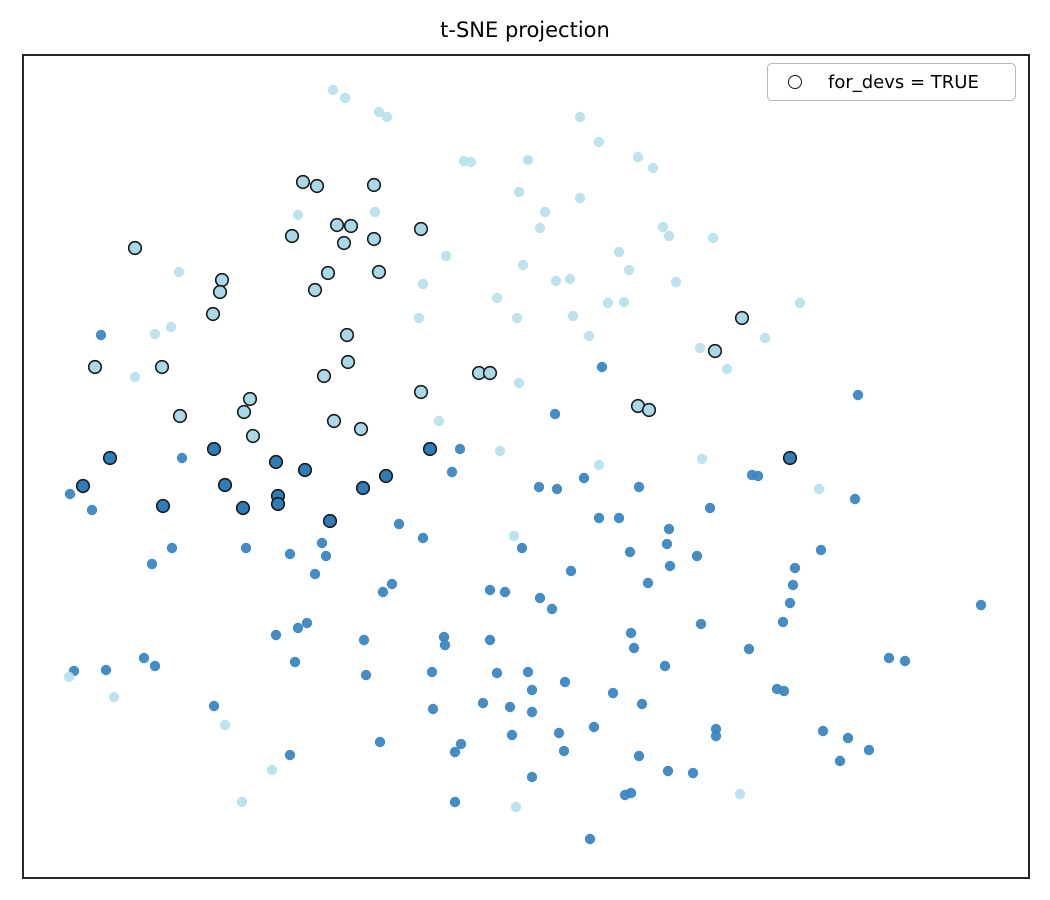 The height and width of the screenshot is (900, 1050). Describe the element at coordinates (903, 82) in the screenshot. I see `legend-label: for_devs = TRUE` at that location.